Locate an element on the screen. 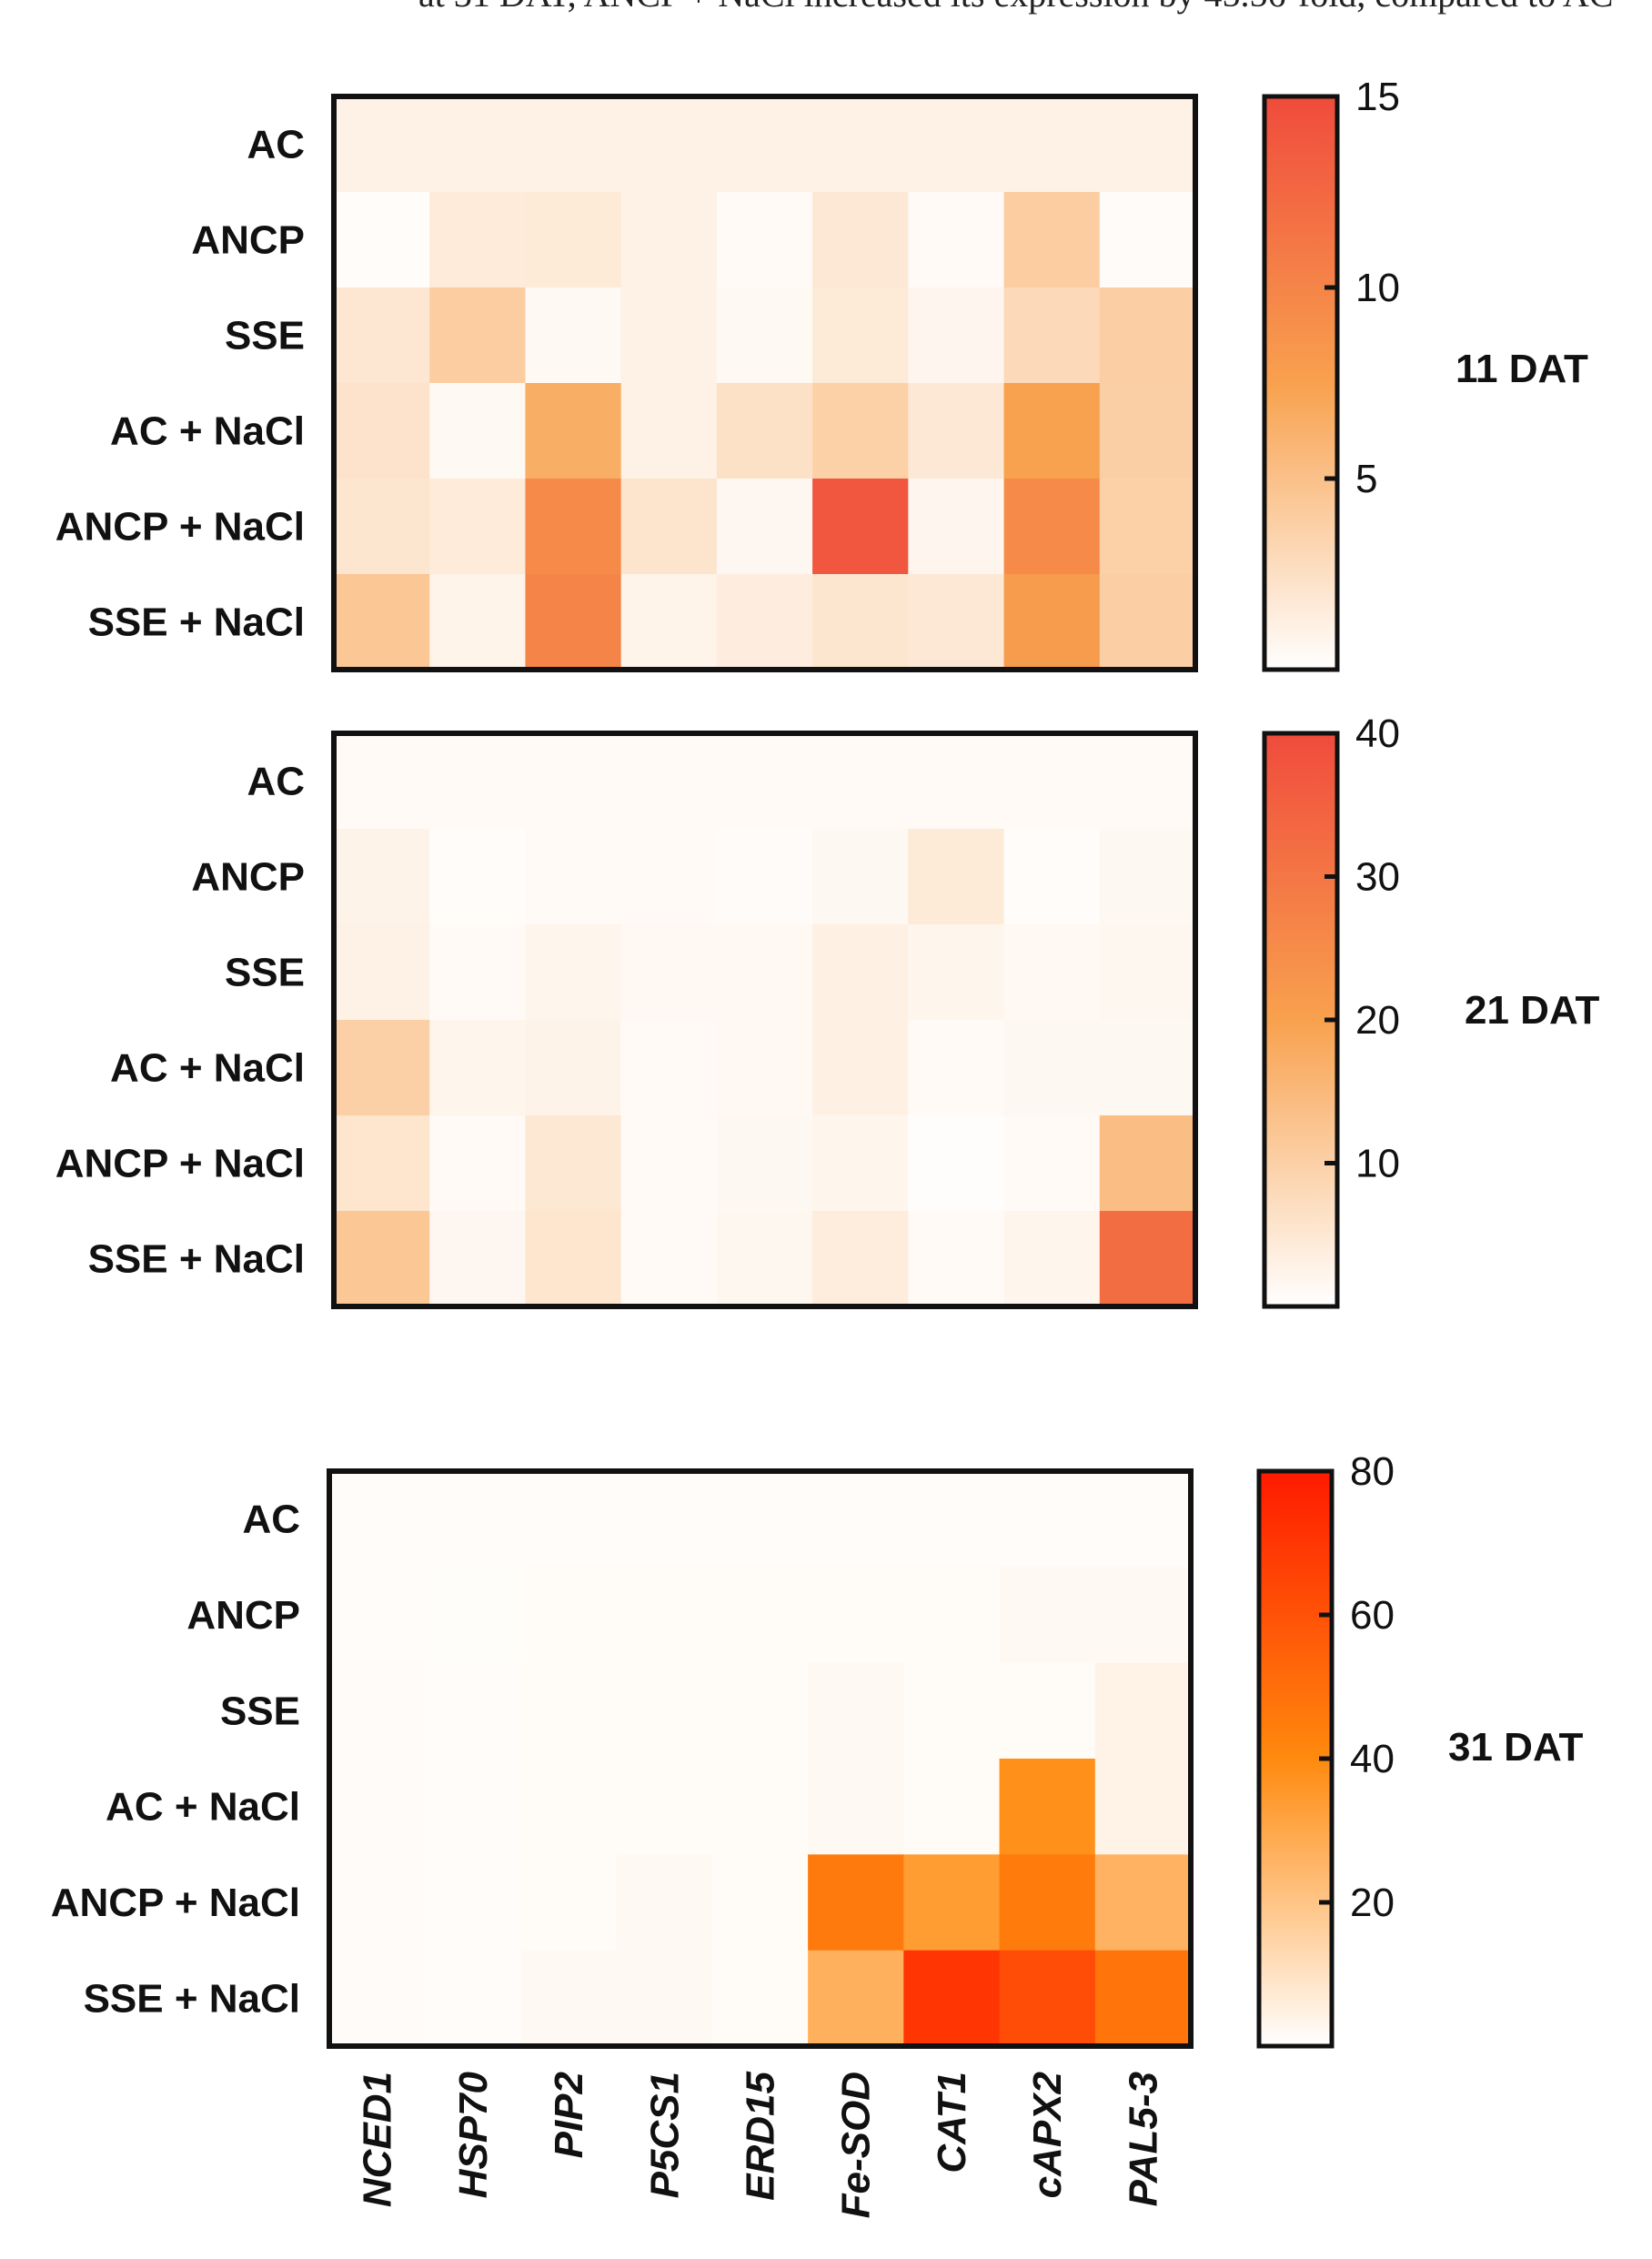  heatmap-frame is located at coordinates (764, 1020).